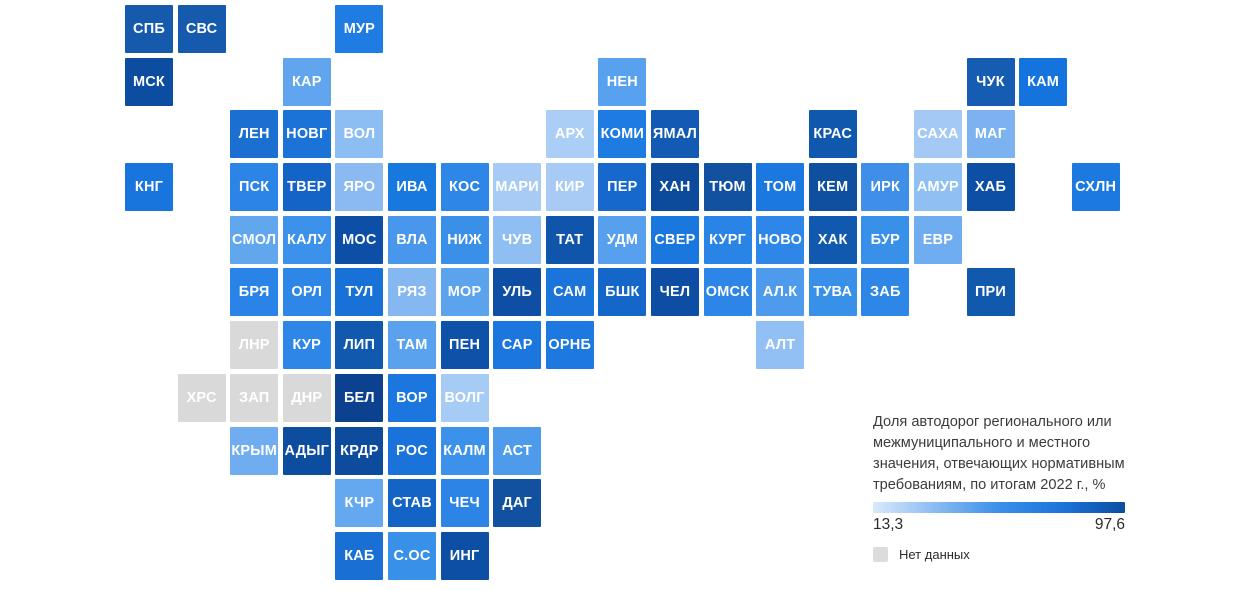 The height and width of the screenshot is (590, 1250). Describe the element at coordinates (306, 397) in the screenshot. I see `region-tile: ДНР` at that location.